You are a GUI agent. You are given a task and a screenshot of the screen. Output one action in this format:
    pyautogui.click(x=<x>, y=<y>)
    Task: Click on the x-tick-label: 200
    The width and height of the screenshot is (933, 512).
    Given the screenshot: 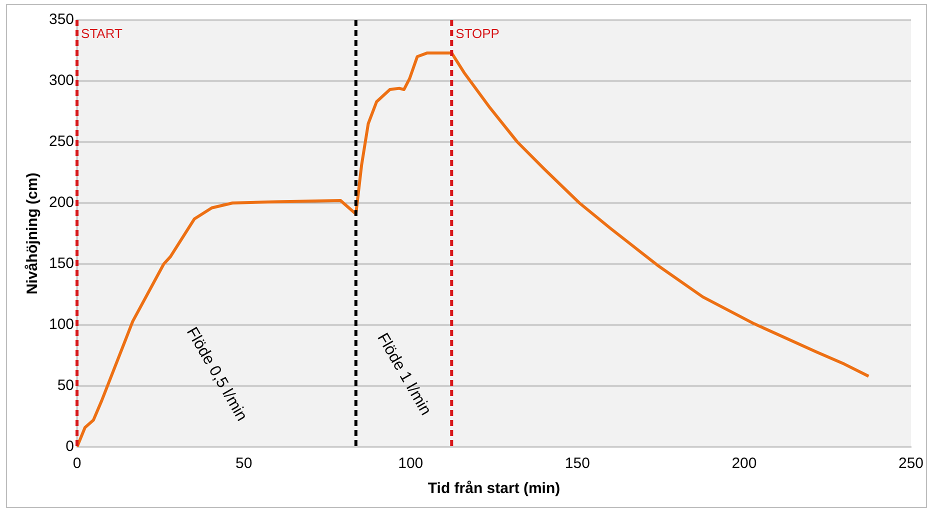 What is the action you would take?
    pyautogui.click(x=744, y=463)
    